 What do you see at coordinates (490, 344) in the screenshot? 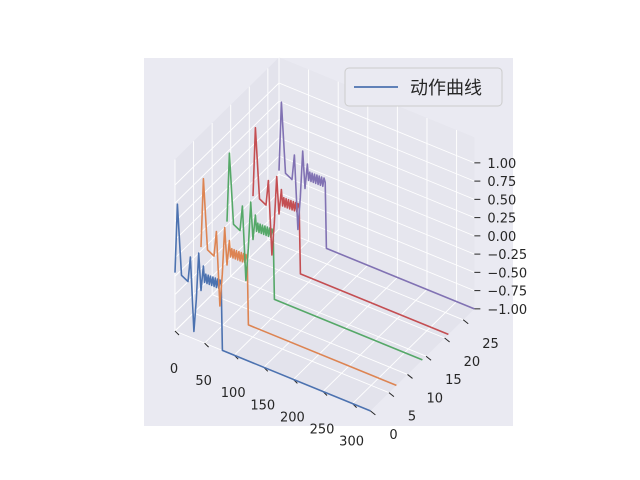
I see `y-tick-label: 25` at bounding box center [490, 344].